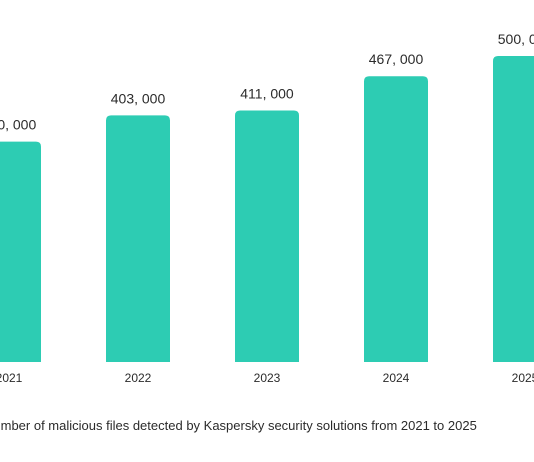 The width and height of the screenshot is (534, 462). I want to click on value-label-2025: 500, 000, so click(516, 39).